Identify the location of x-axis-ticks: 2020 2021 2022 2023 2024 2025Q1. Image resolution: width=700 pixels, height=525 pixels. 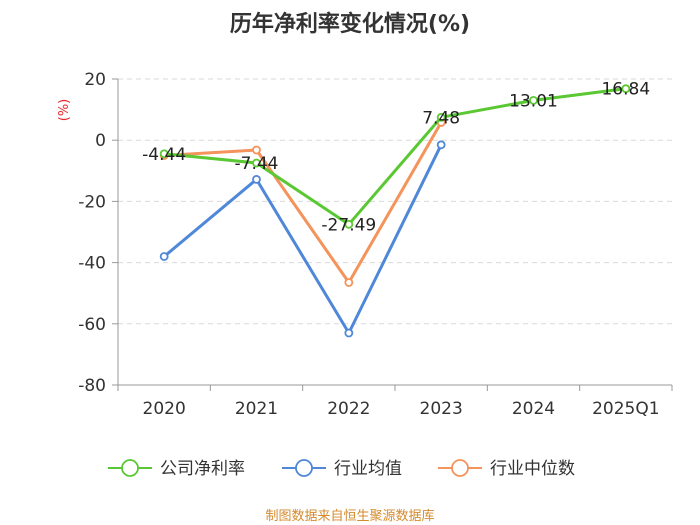
(395, 402).